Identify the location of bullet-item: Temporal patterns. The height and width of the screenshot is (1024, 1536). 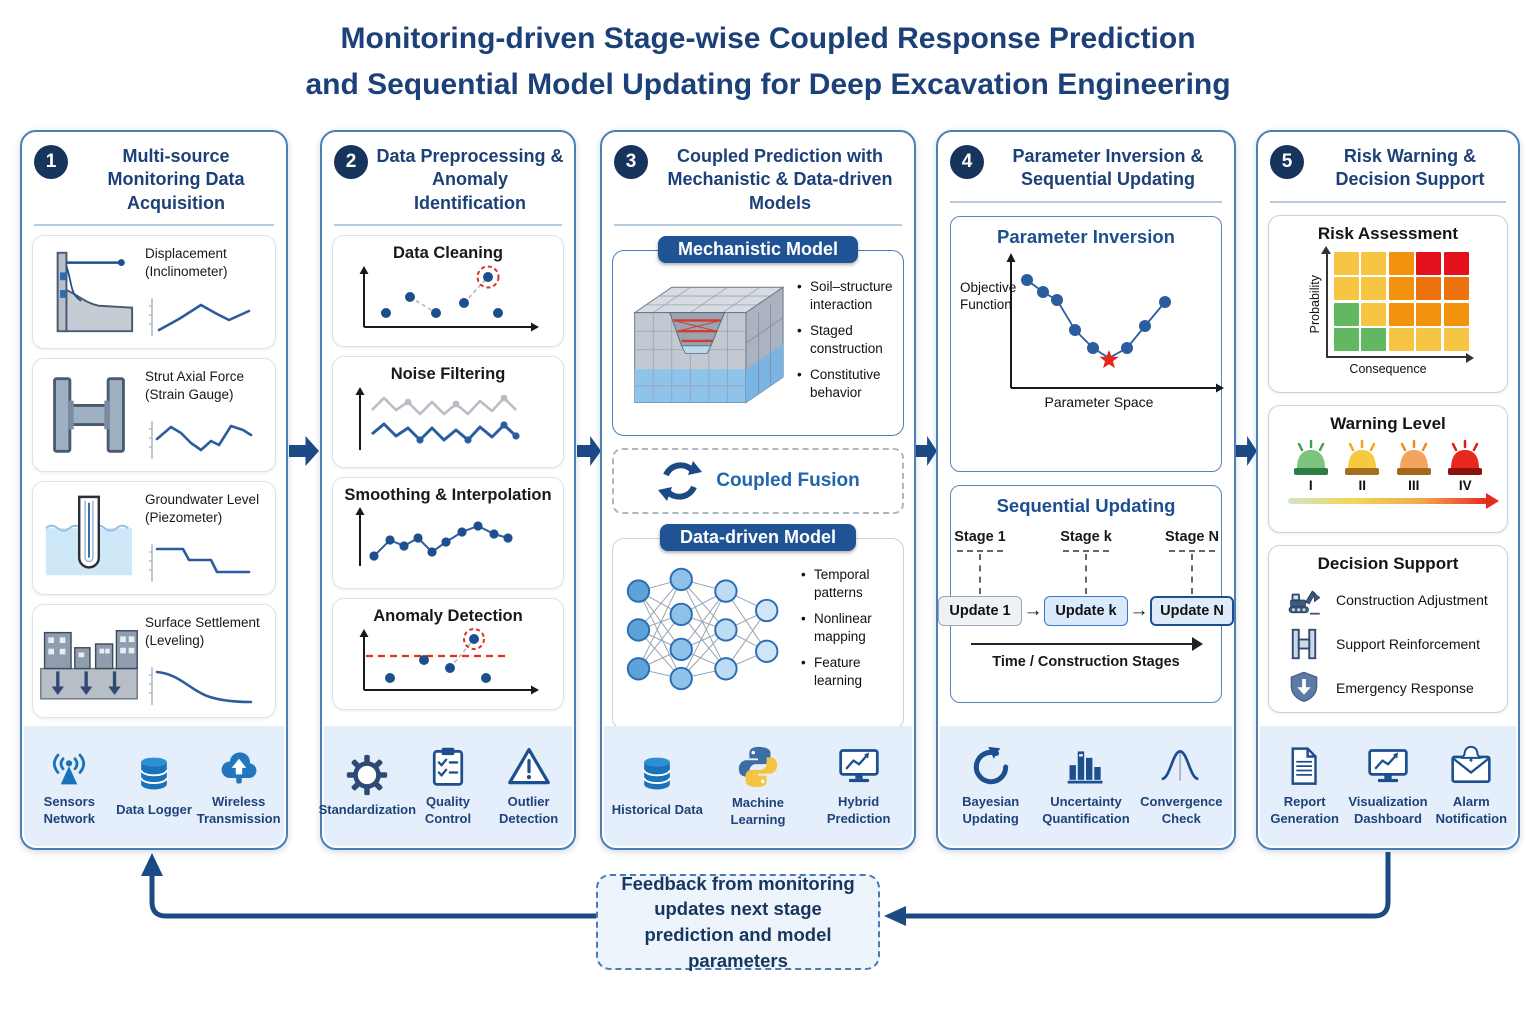
(848, 583).